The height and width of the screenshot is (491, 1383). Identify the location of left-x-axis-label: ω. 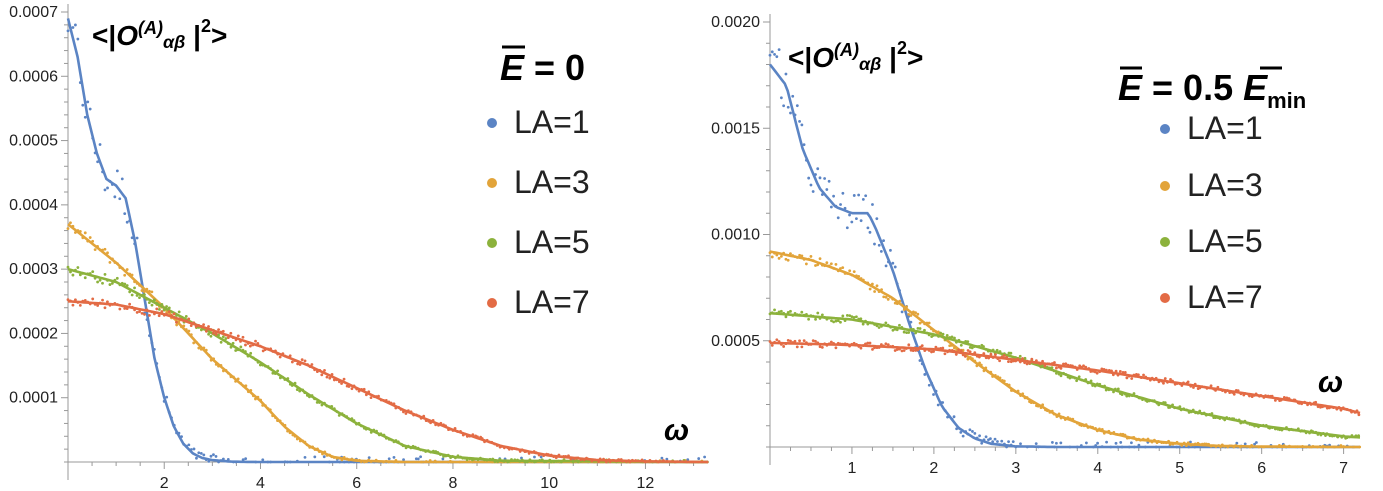
(676, 430).